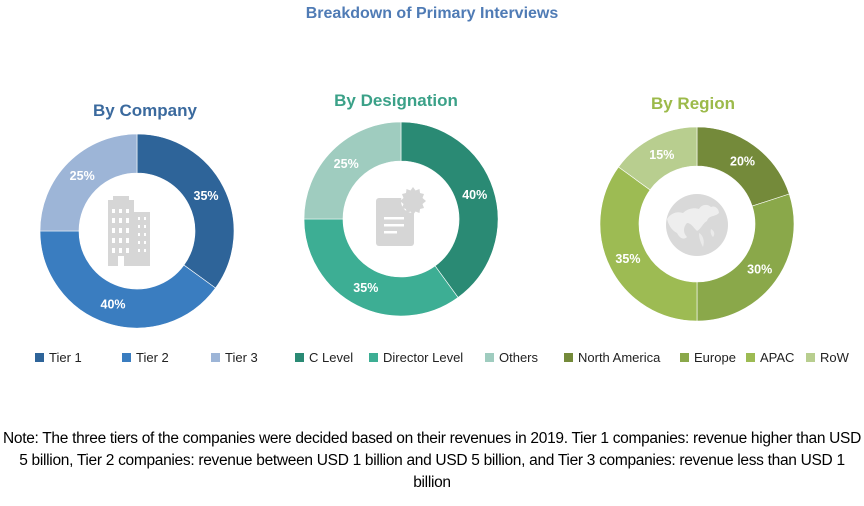 The image size is (864, 506). Describe the element at coordinates (834, 357) in the screenshot. I see `legend-label: RoW` at that location.